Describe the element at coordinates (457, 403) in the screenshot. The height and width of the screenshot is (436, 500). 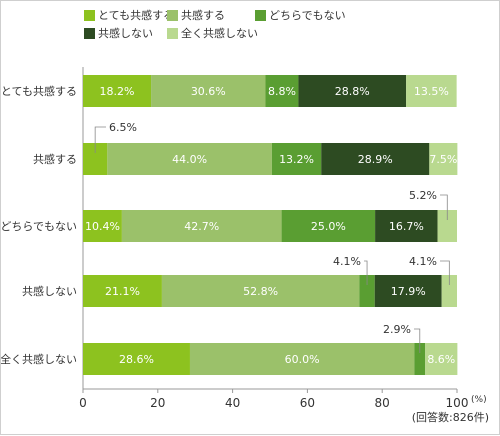
I see `x-tick-label: 100` at that location.